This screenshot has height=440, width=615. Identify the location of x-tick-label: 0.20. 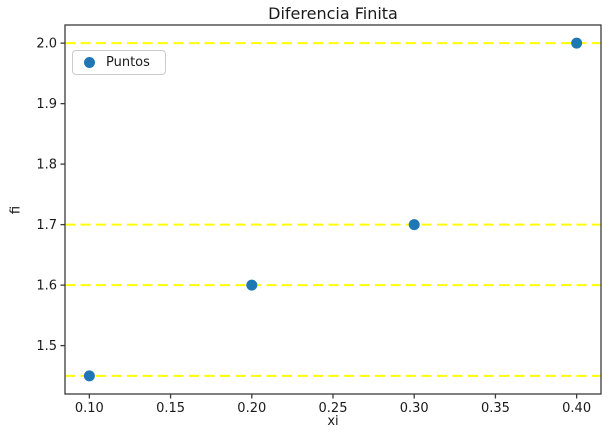
(251, 408).